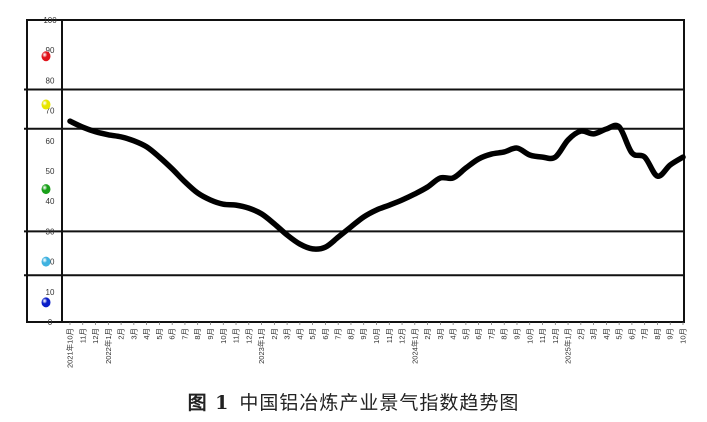  What do you see at coordinates (568, 346) in the screenshot?
I see `x-tick-label: 2025年1月` at bounding box center [568, 346].